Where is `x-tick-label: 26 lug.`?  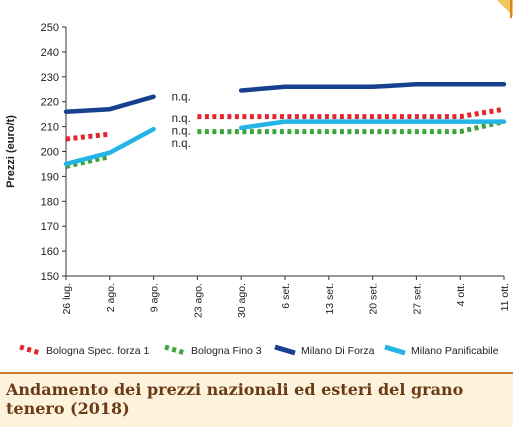
x-tick-label: 26 lug. is located at coordinates (67, 299).